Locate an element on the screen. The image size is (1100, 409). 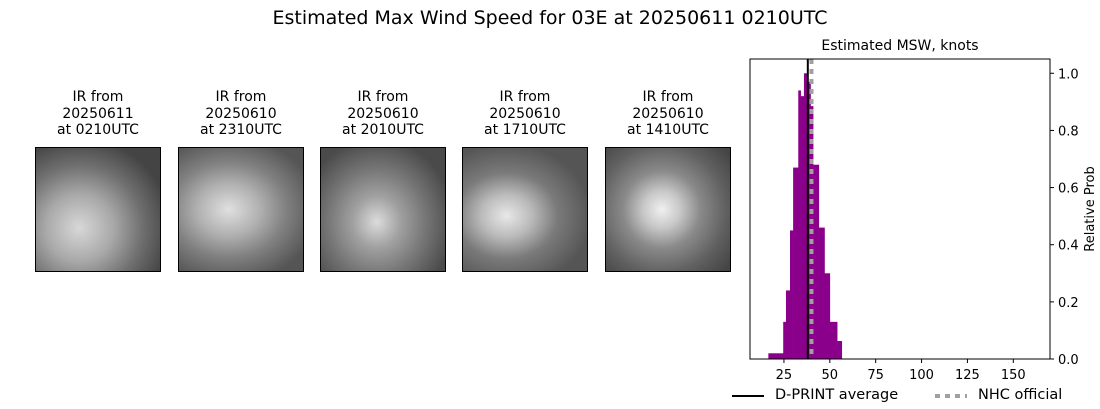
legend-nhc-label: NHC official is located at coordinates (1020, 395).